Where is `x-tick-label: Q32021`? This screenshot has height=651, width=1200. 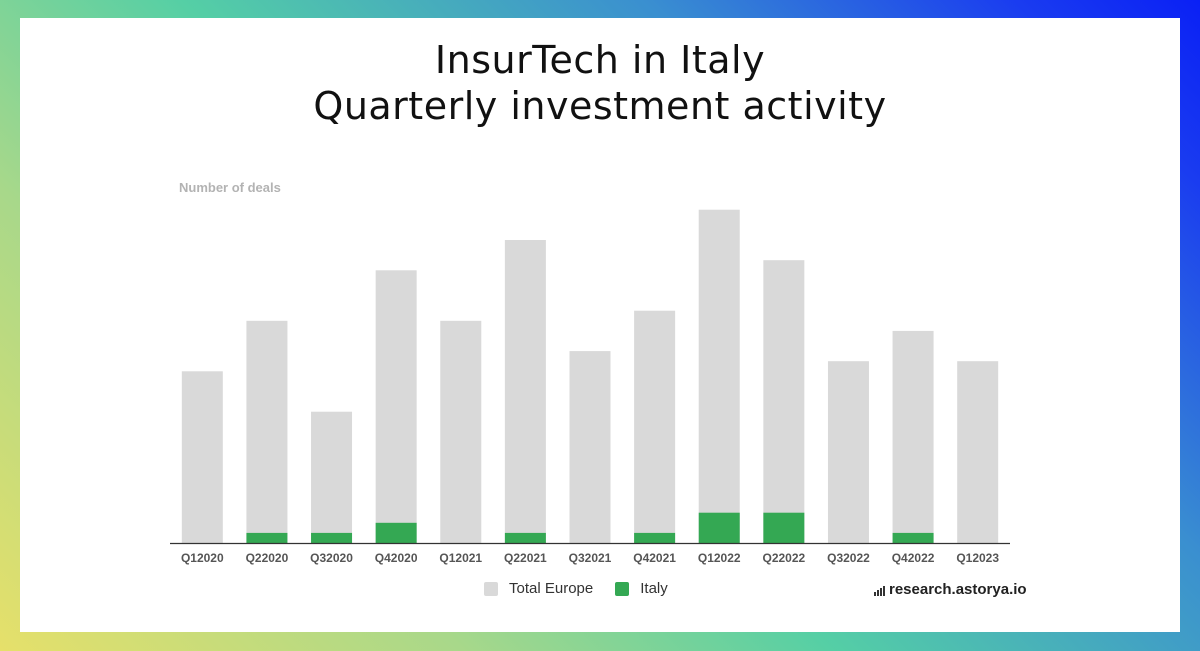
x-tick-label: Q32021 is located at coordinates (590, 558).